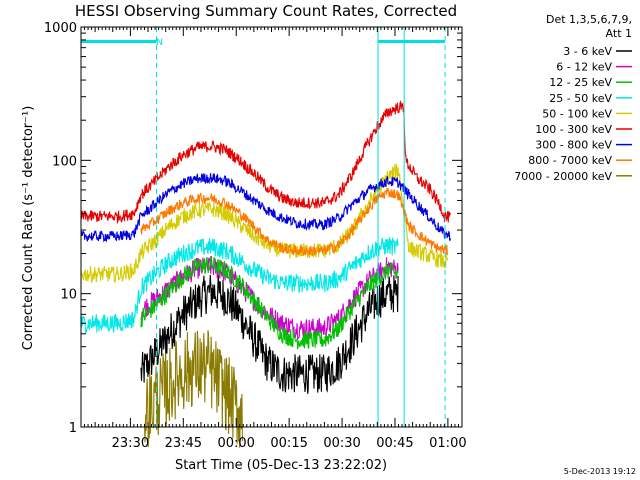 Image resolution: width=640 pixels, height=480 pixels. What do you see at coordinates (570, 160) in the screenshot?
I see `legend-label-8: 800 - 7000 keV` at bounding box center [570, 160].